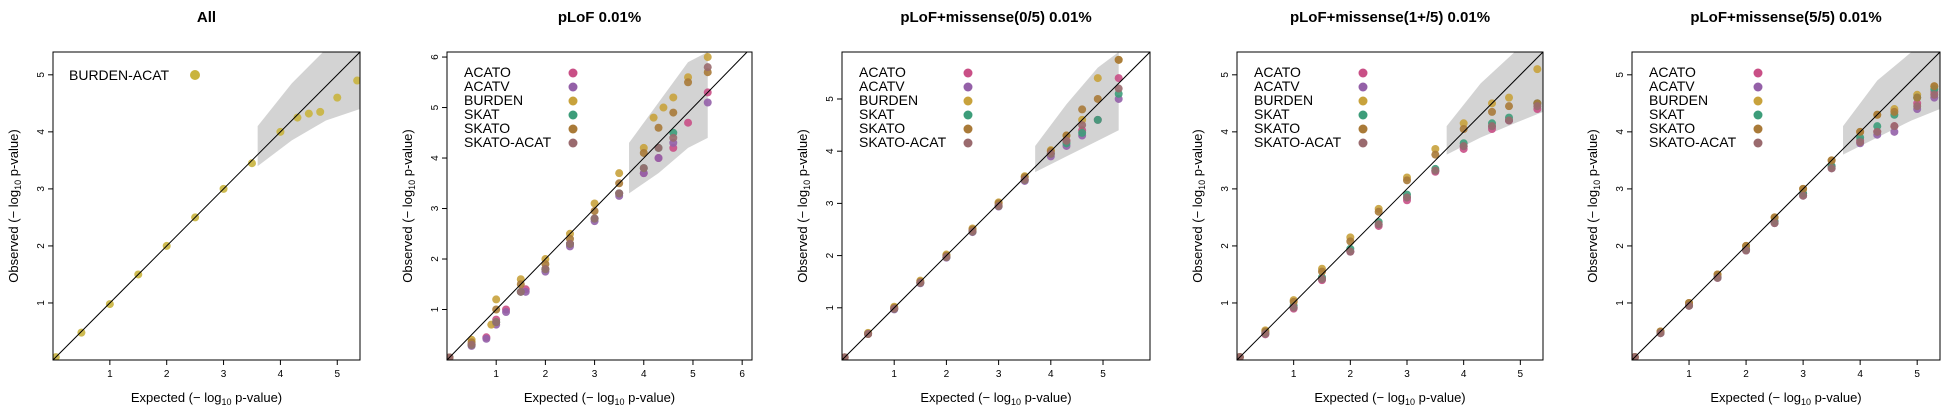 This screenshot has width=1952, height=414. Describe the element at coordinates (435, 208) in the screenshot. I see `y-tick-label: 3` at that location.